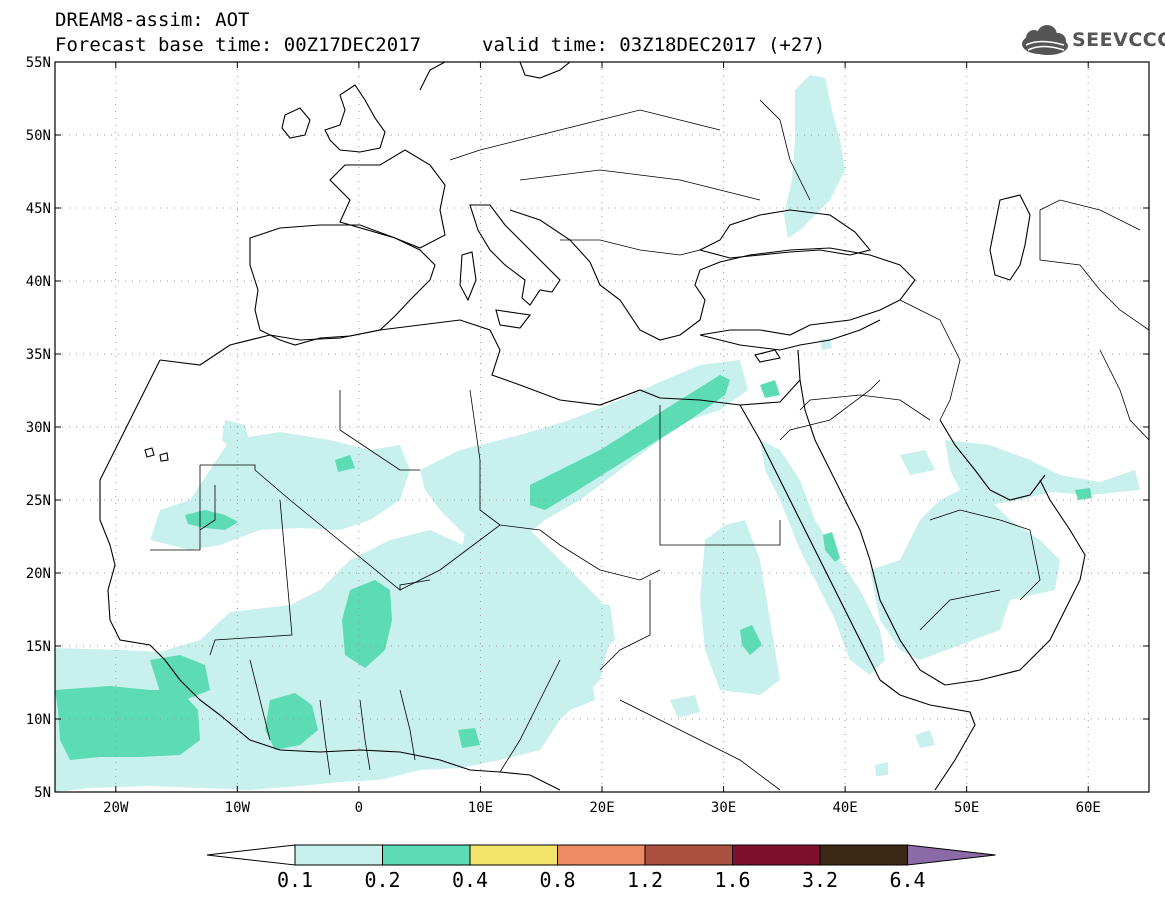  What do you see at coordinates (601, 880) in the screenshot?
I see `colorbar-labels: 0.1 0.2 0.4 0.8 1.2 1.6 3.2 6.4` at bounding box center [601, 880].